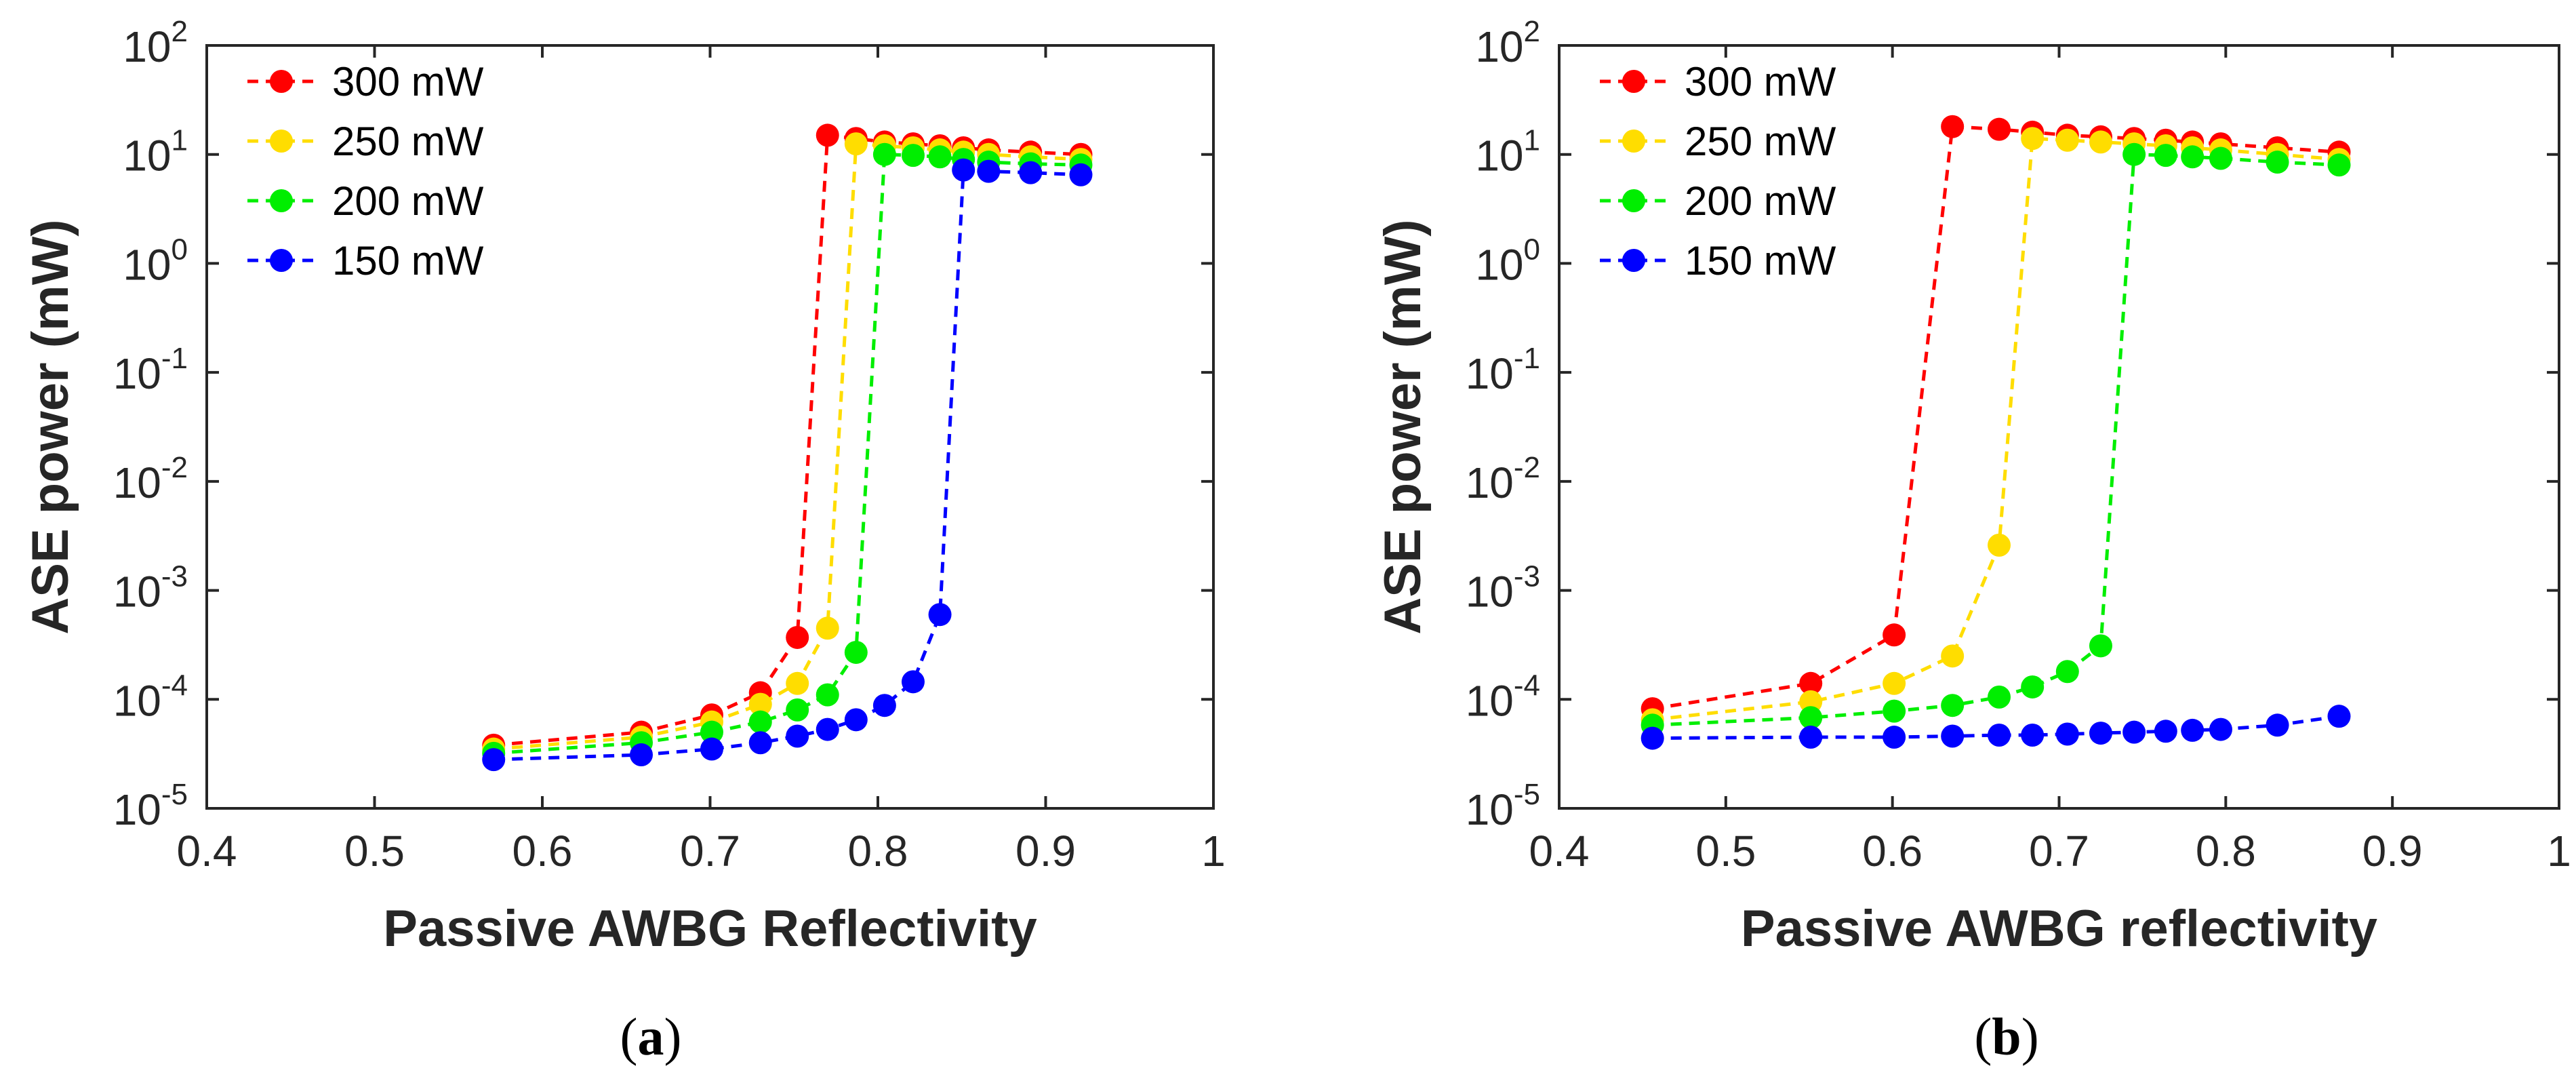 This screenshot has width=2576, height=1083. I want to click on legend-label: 200 mW, so click(1760, 201).